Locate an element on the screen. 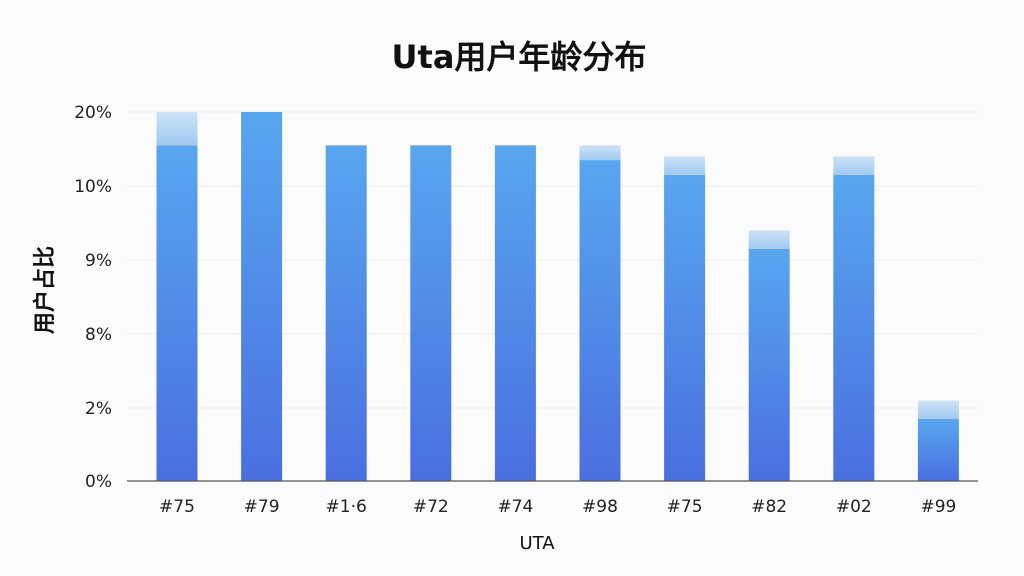 The image size is (1024, 576). y-tick-label: 8% is located at coordinates (98, 335).